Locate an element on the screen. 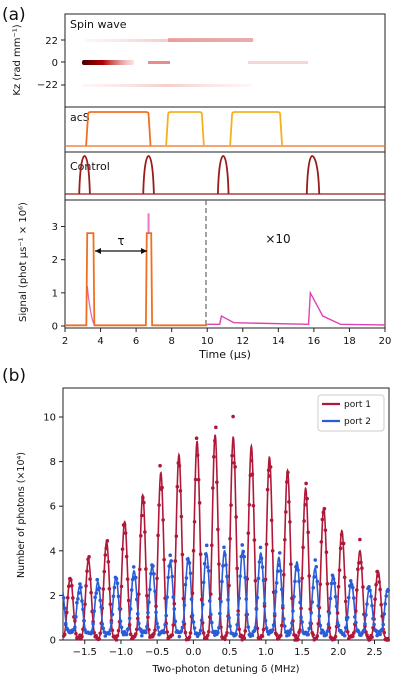  spinwave-band-mid-right is located at coordinates (278, 62).